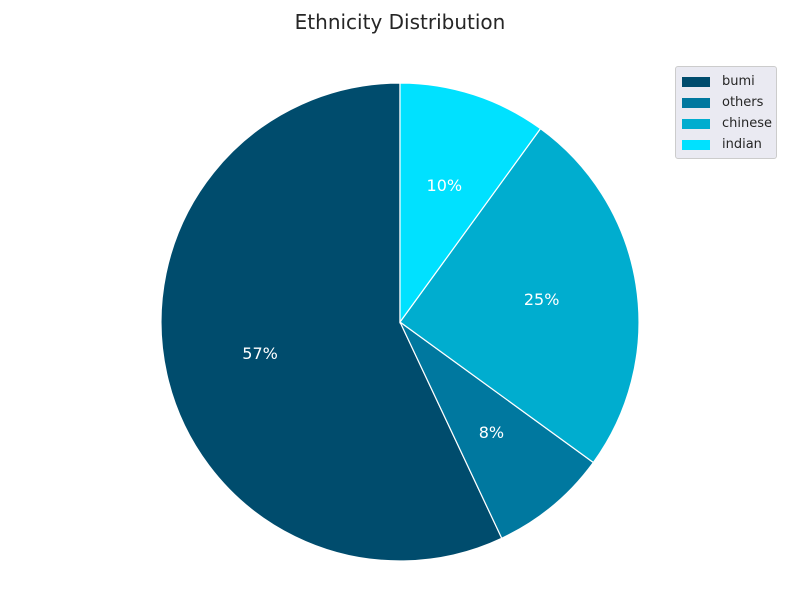  Describe the element at coordinates (743, 102) in the screenshot. I see `legend-label: others` at that location.